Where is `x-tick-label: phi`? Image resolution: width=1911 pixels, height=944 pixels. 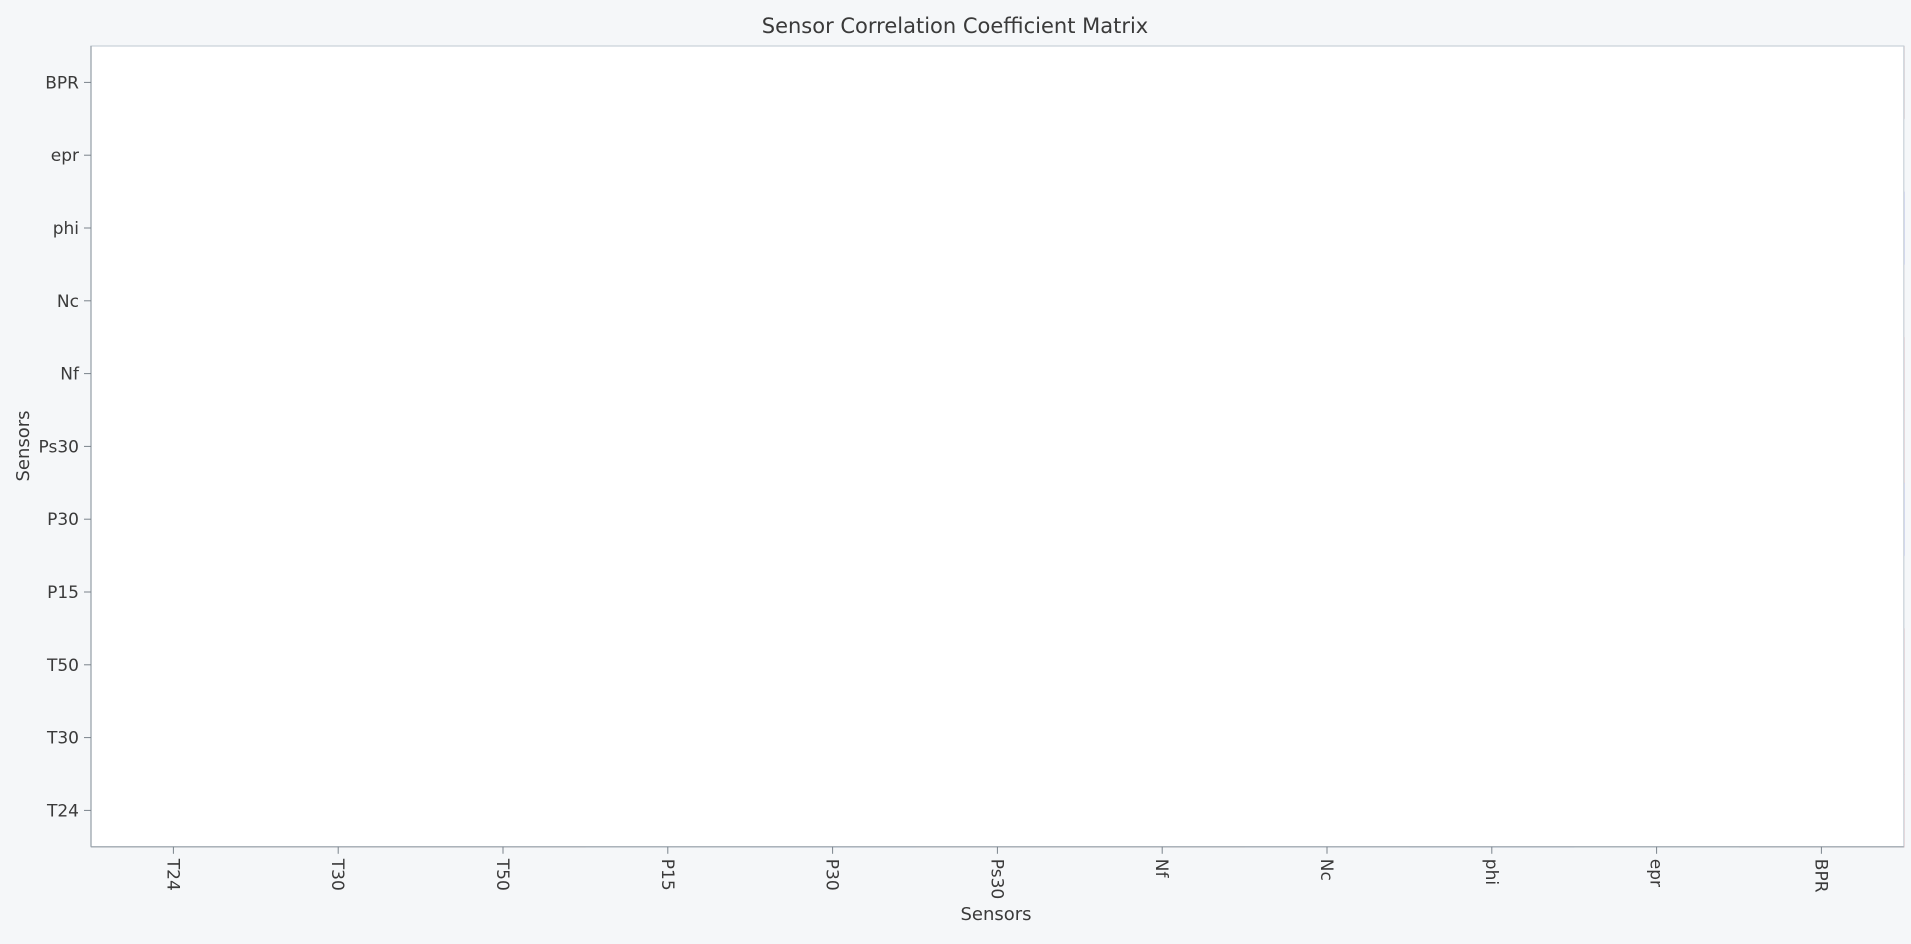 x-tick-label: phi is located at coordinates (1491, 872).